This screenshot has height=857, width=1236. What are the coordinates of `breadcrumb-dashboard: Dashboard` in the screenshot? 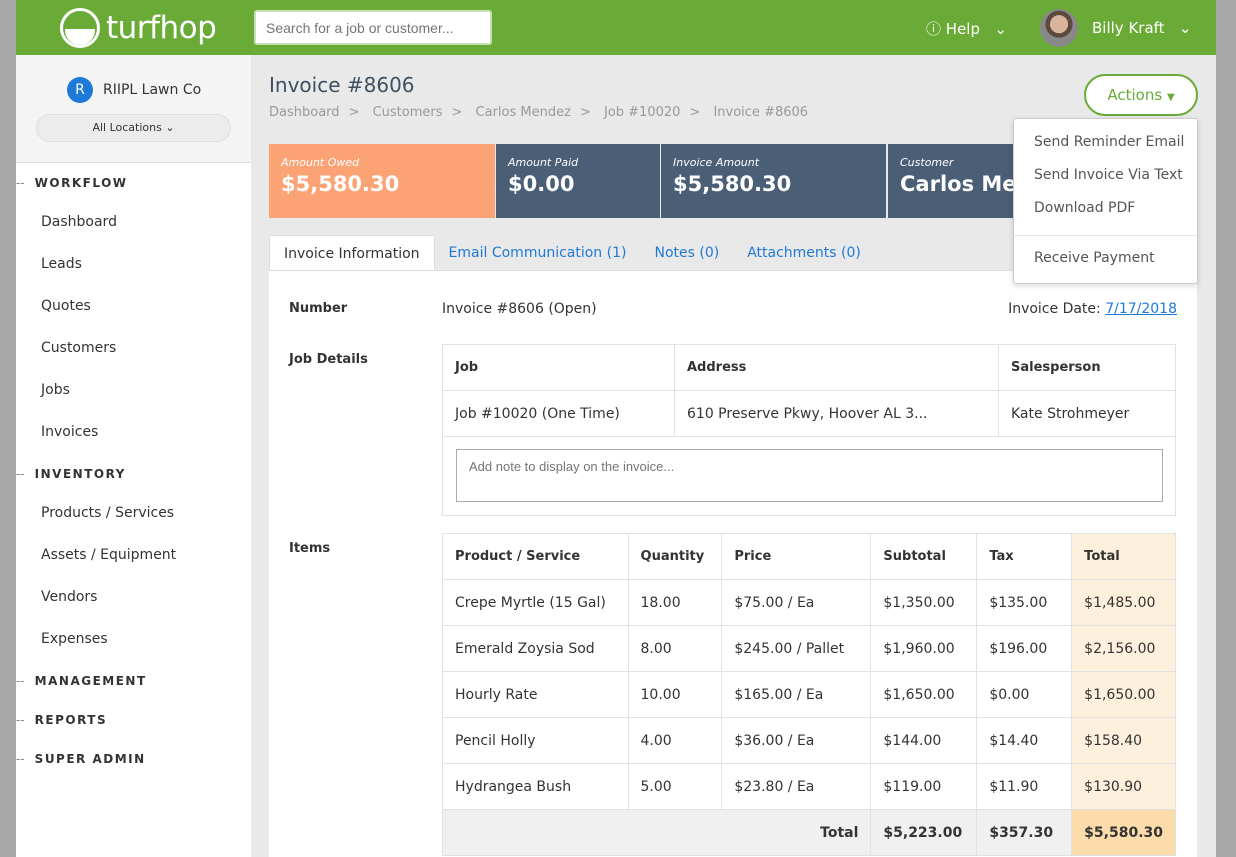 It's located at (304, 112).